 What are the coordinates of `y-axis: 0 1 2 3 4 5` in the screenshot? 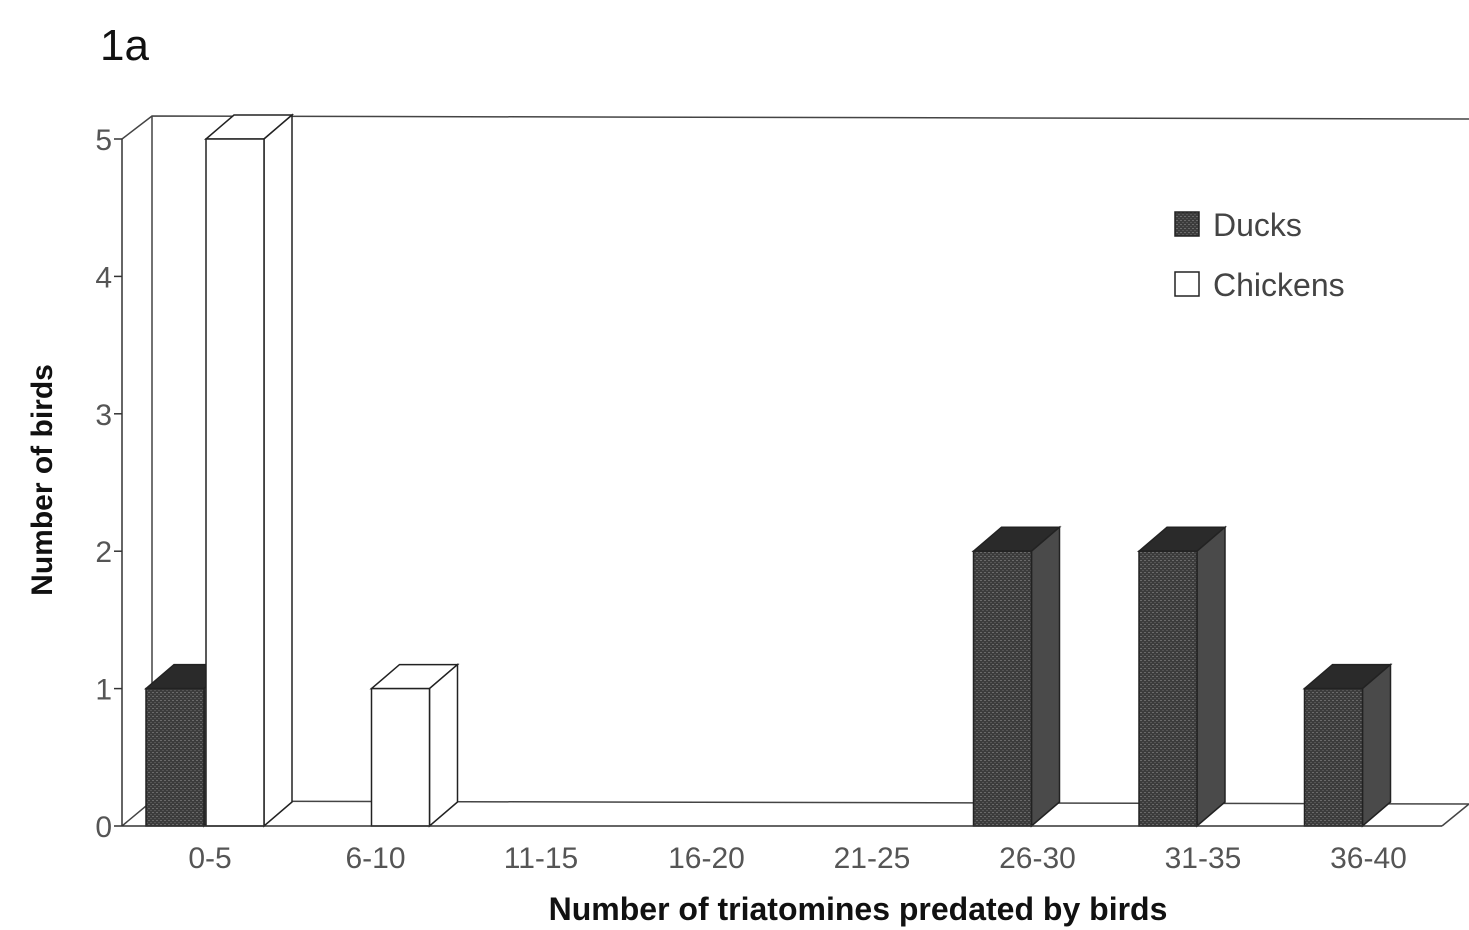 It's located at (109, 484).